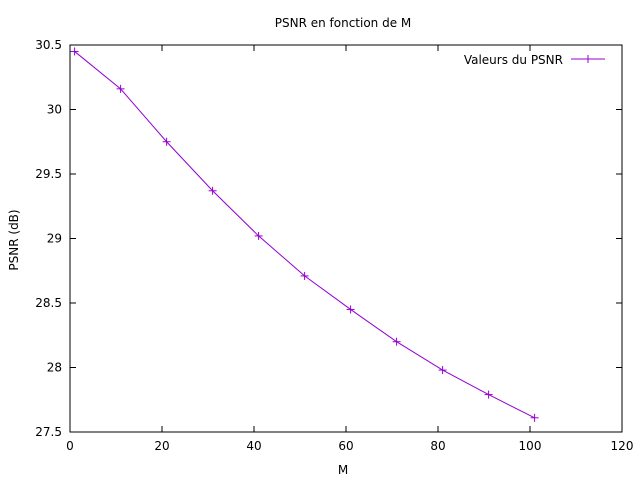  Describe the element at coordinates (14, 239) in the screenshot. I see `y-axis-title: PSNR (dB)` at that location.